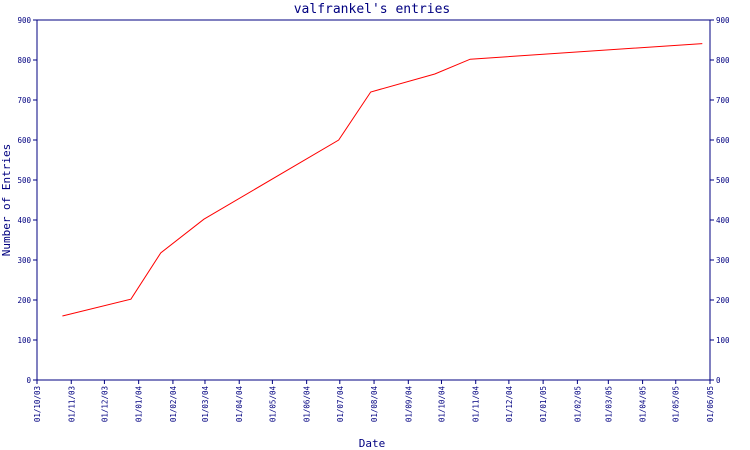  I want to click on x-tick-label: 01/10/03, so click(37, 404).